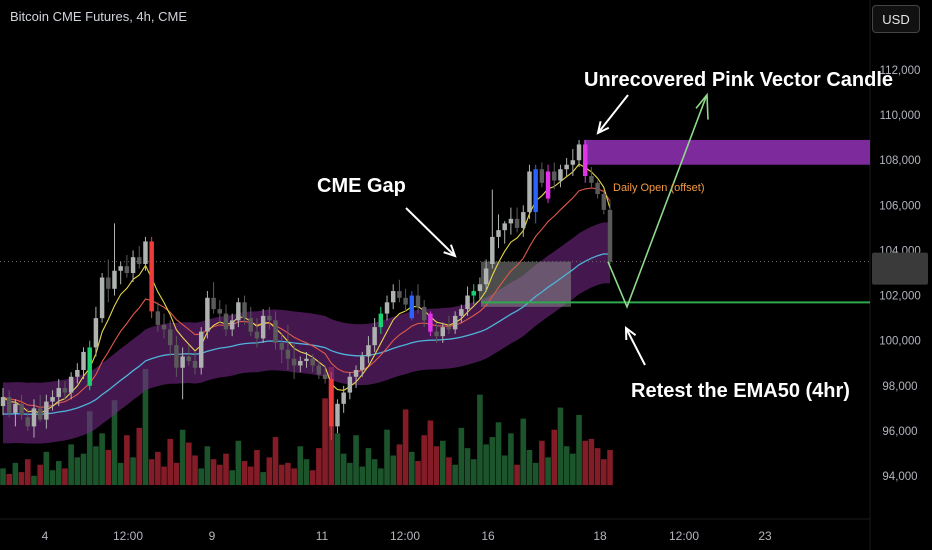 The image size is (932, 550). What do you see at coordinates (322, 536) in the screenshot?
I see `x-tick-label: 11` at bounding box center [322, 536].